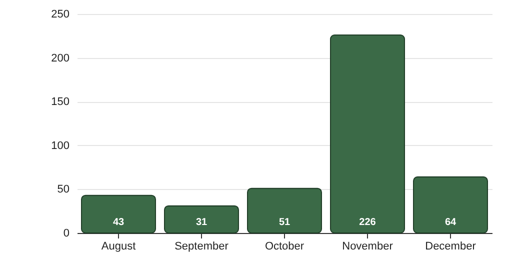  I want to click on x-tick-label: September, so click(201, 246).